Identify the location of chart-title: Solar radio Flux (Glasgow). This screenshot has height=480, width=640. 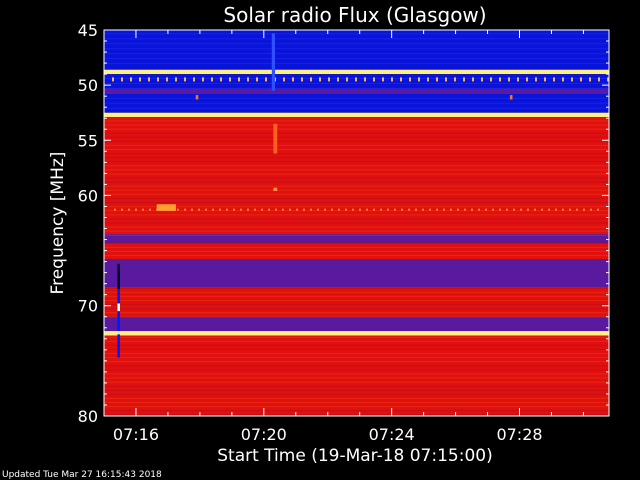
(354, 15).